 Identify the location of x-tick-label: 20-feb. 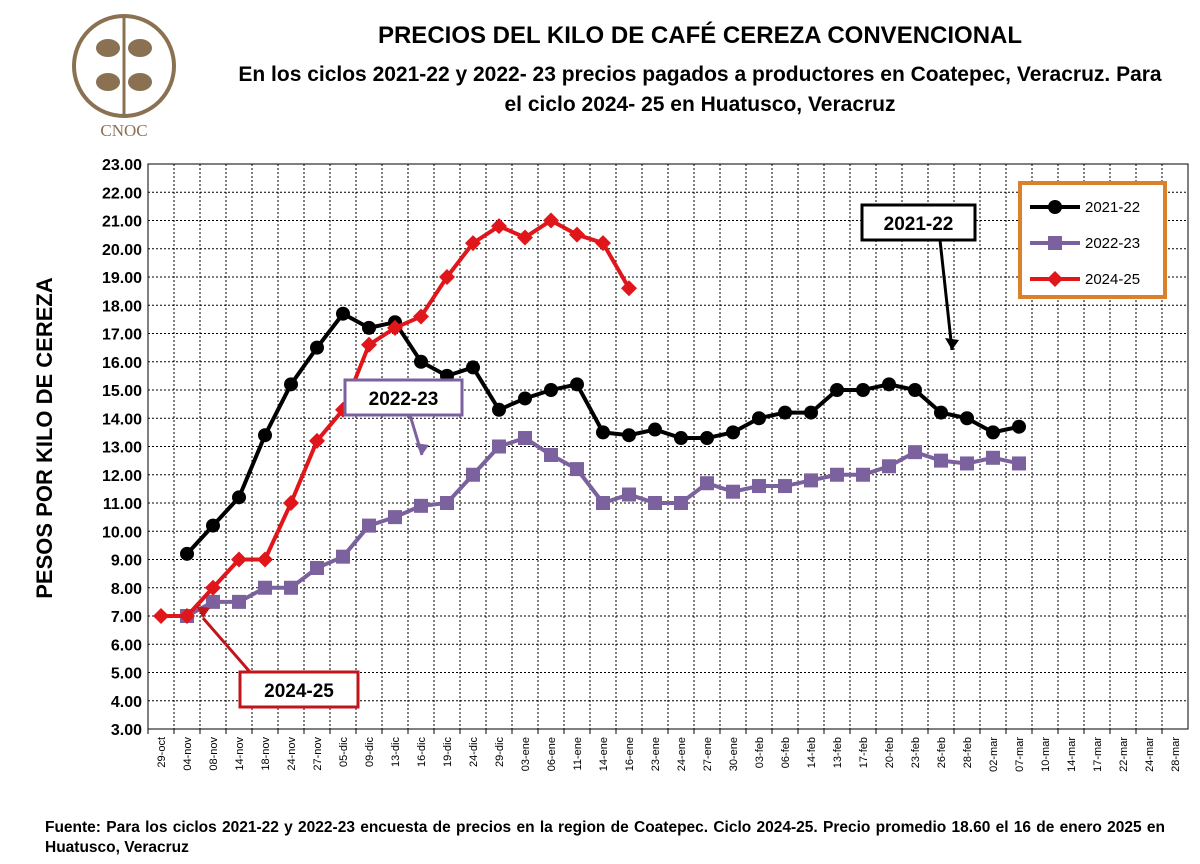
(890, 752).